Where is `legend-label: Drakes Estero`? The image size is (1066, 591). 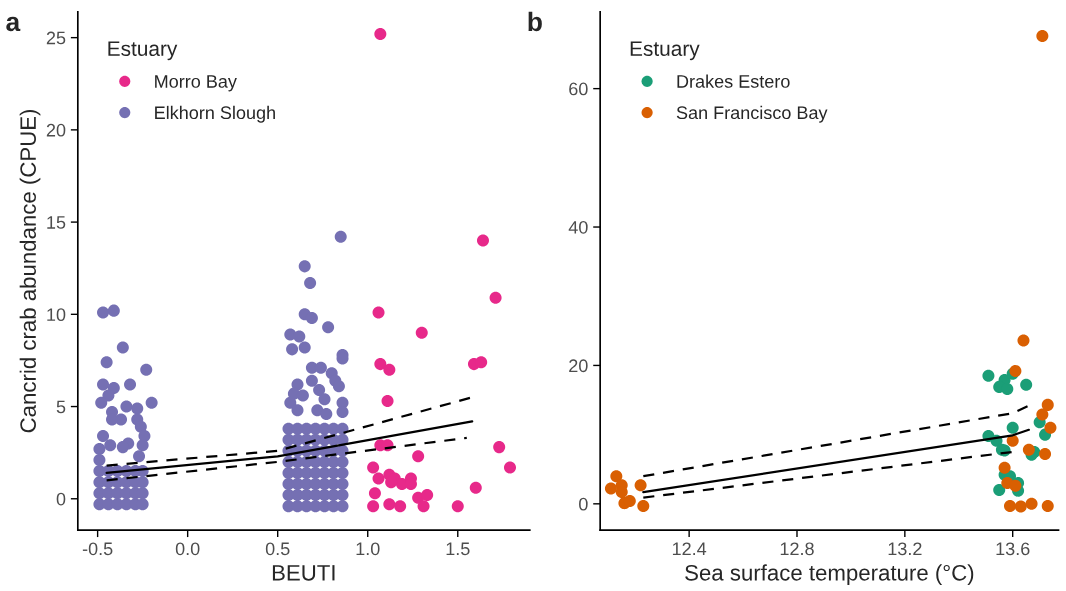 legend-label: Drakes Estero is located at coordinates (733, 81).